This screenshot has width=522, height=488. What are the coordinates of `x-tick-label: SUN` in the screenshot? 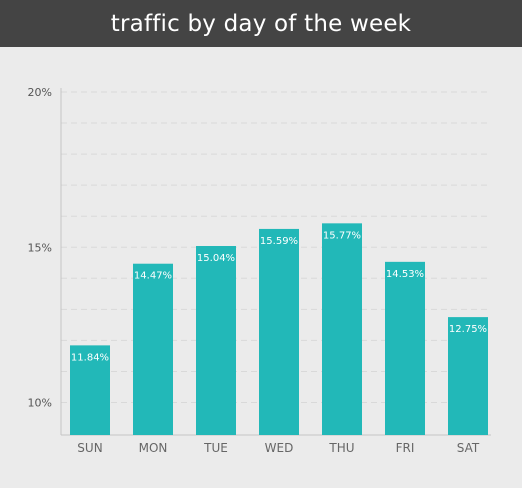 It's located at (89, 448).